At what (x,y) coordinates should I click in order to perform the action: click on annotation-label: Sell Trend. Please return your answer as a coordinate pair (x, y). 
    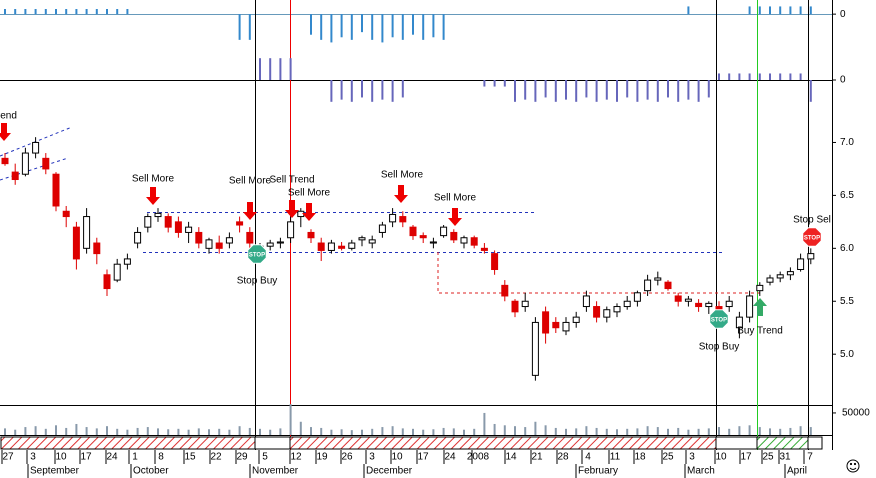
    Looking at the image, I should click on (291, 180).